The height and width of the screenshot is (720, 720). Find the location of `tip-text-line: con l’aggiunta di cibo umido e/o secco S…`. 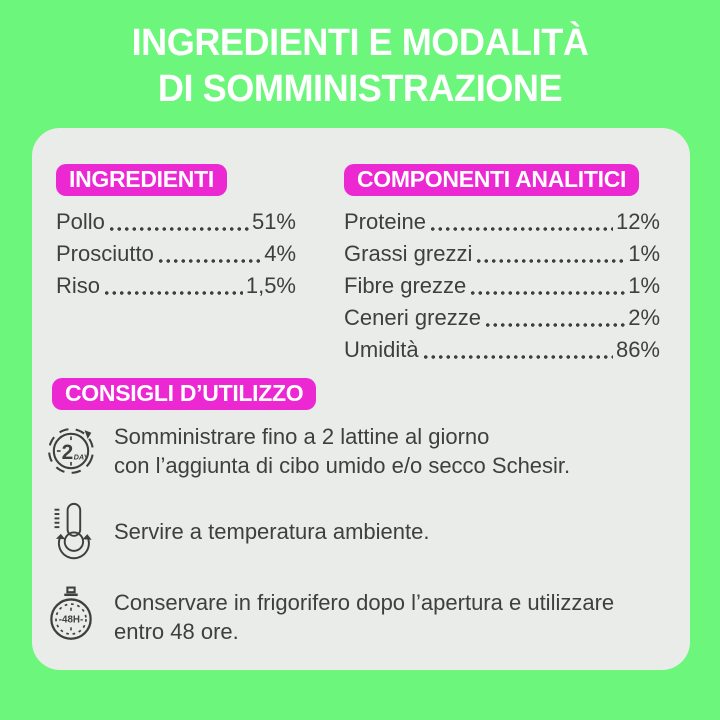

tip-text-line: con l’aggiunta di cibo umido e/o secco S… is located at coordinates (342, 465).